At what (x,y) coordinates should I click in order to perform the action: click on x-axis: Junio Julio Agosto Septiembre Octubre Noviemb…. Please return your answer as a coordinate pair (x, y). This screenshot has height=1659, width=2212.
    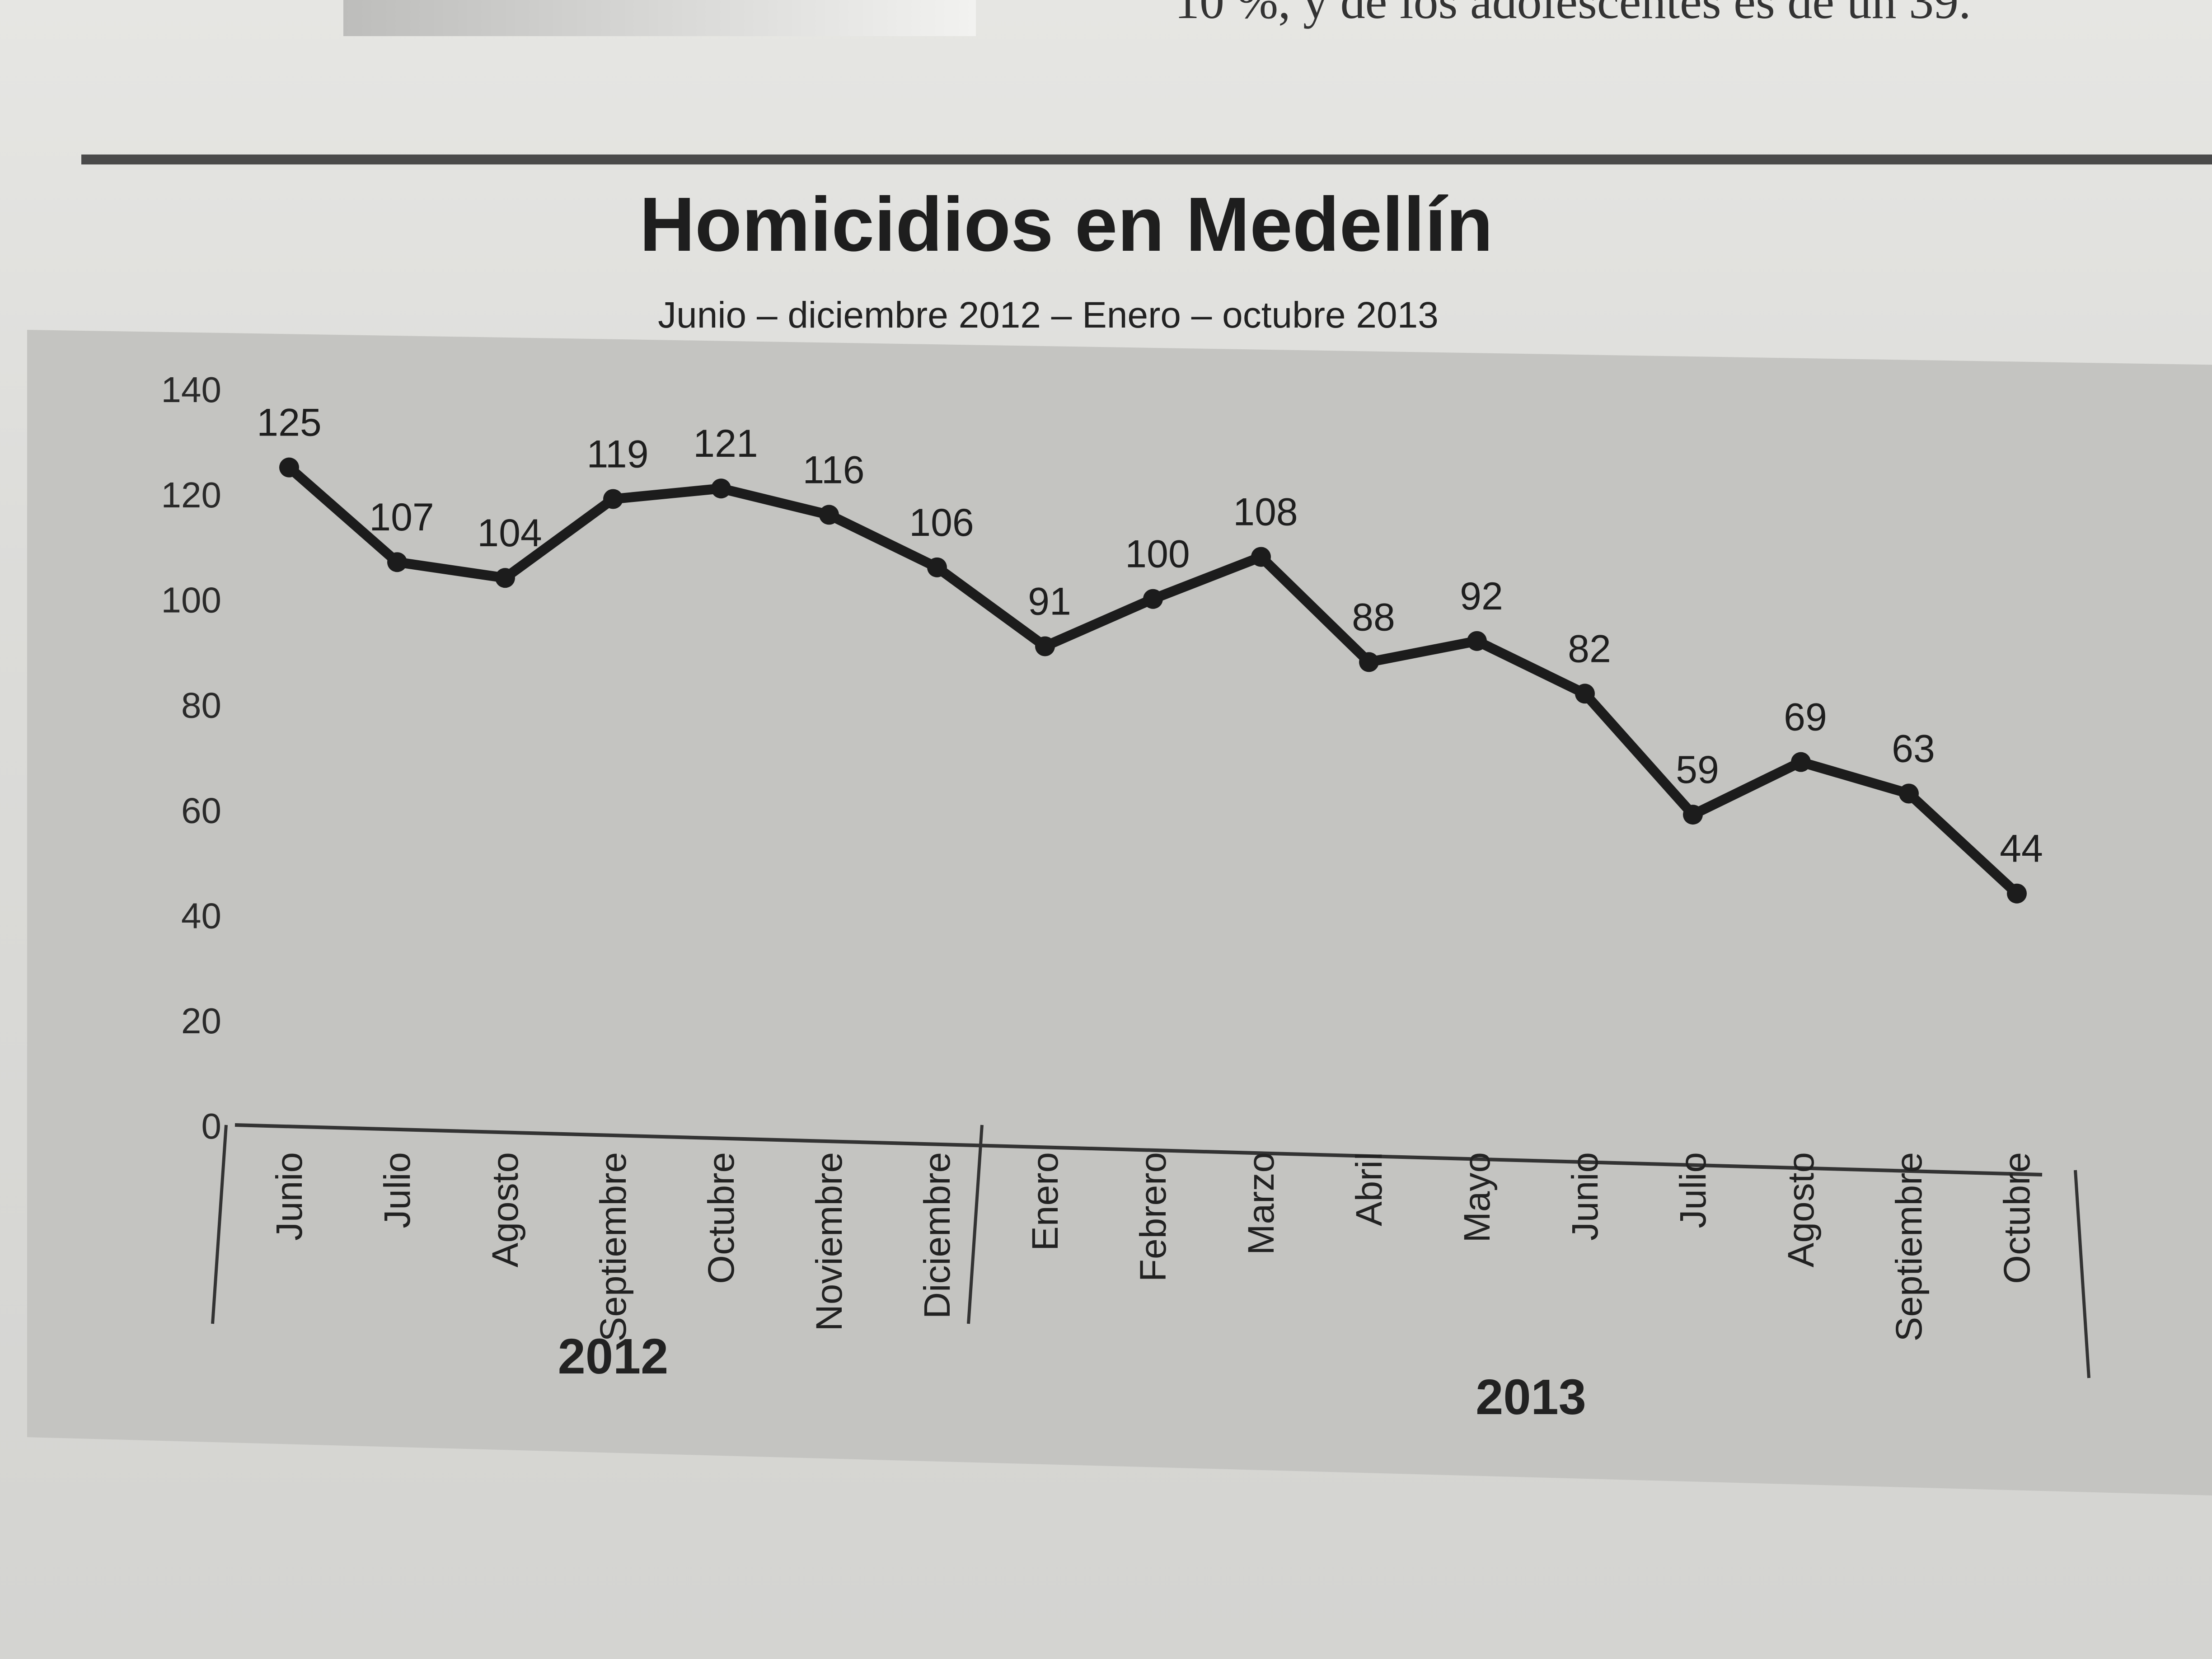
    Looking at the image, I should click on (1138, 1232).